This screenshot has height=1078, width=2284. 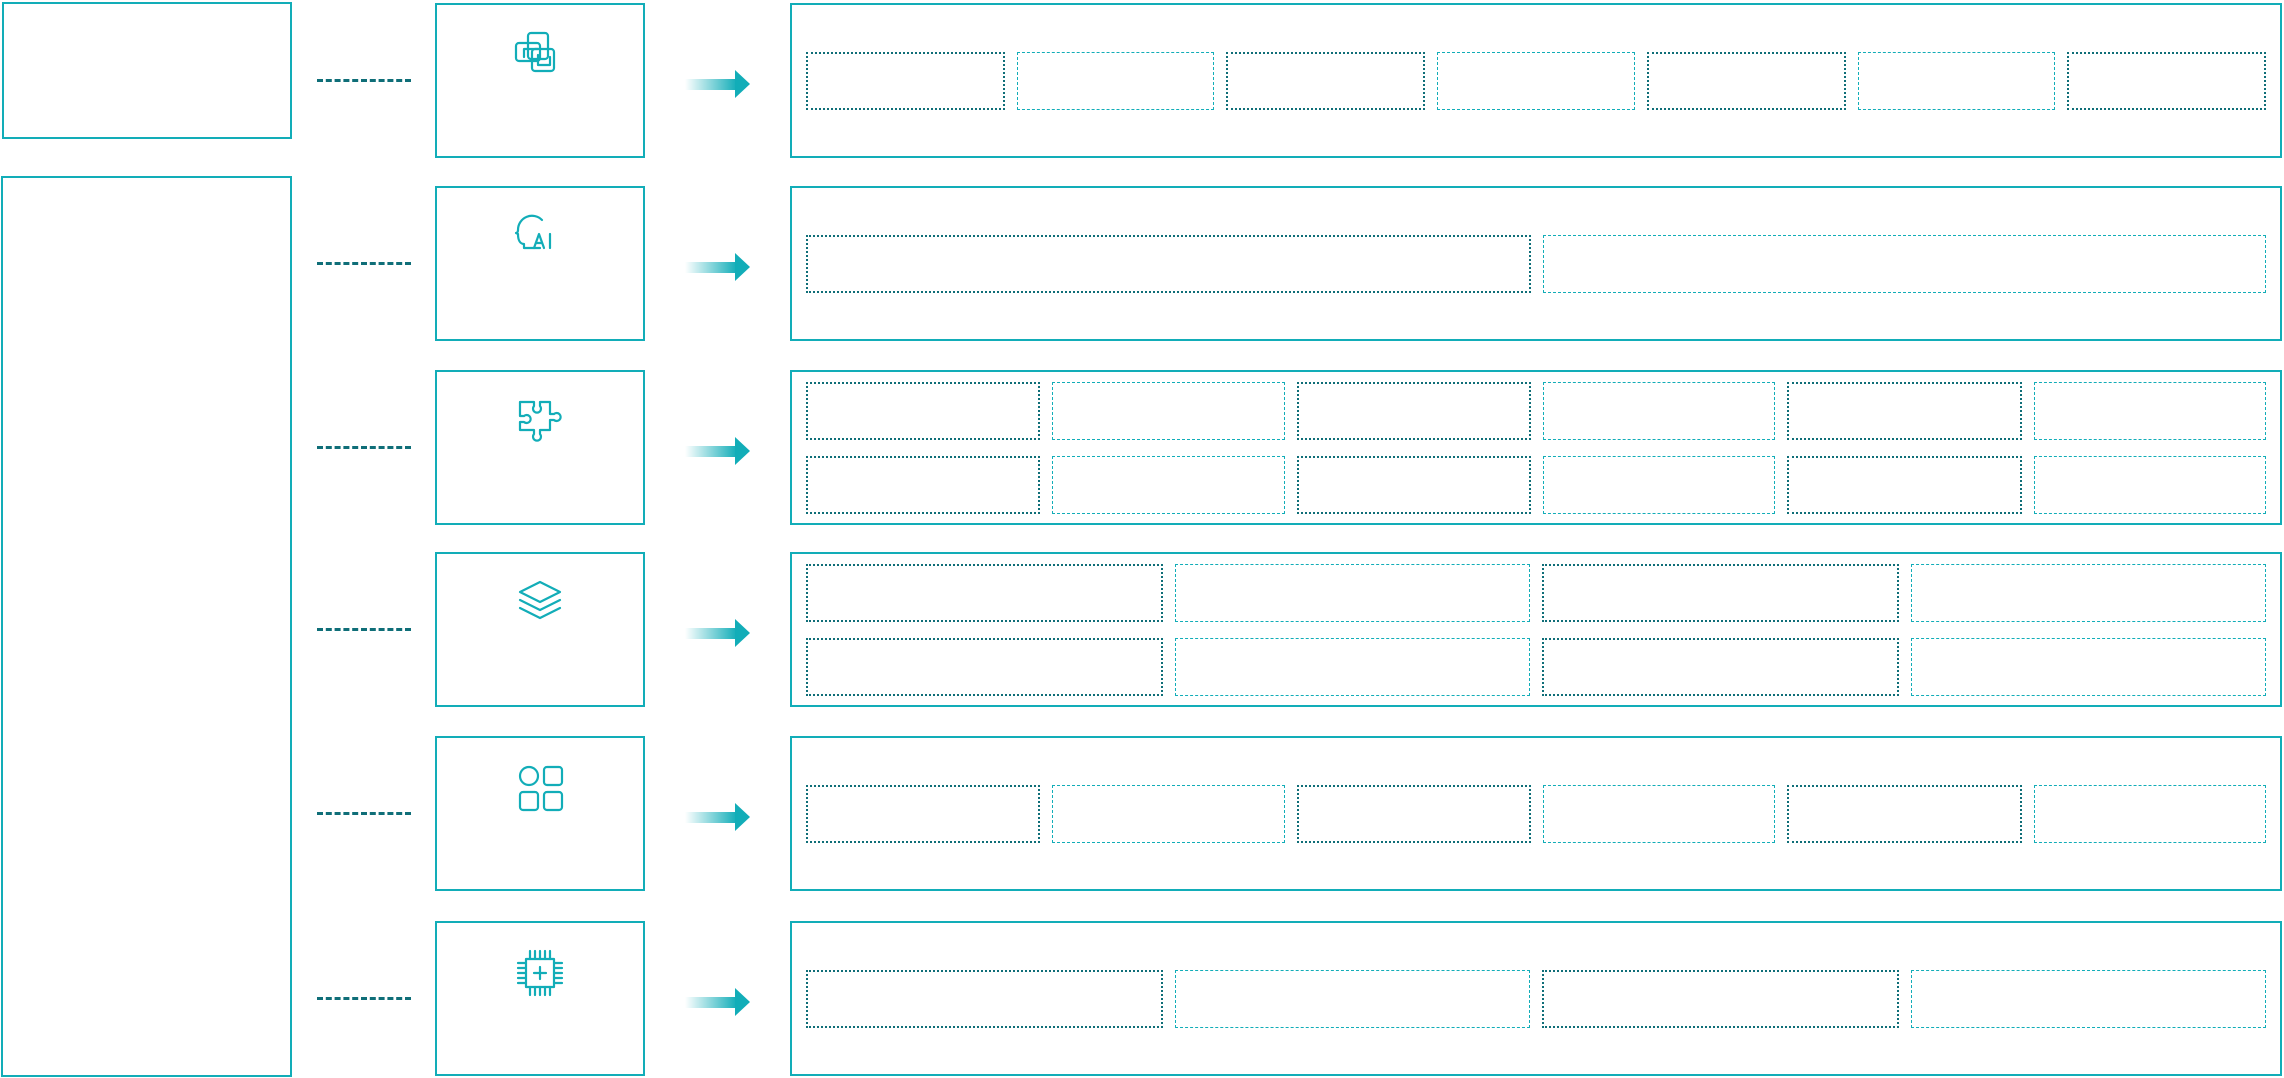 What do you see at coordinates (541, 788) in the screenshot?
I see `apps-grid-icon` at bounding box center [541, 788].